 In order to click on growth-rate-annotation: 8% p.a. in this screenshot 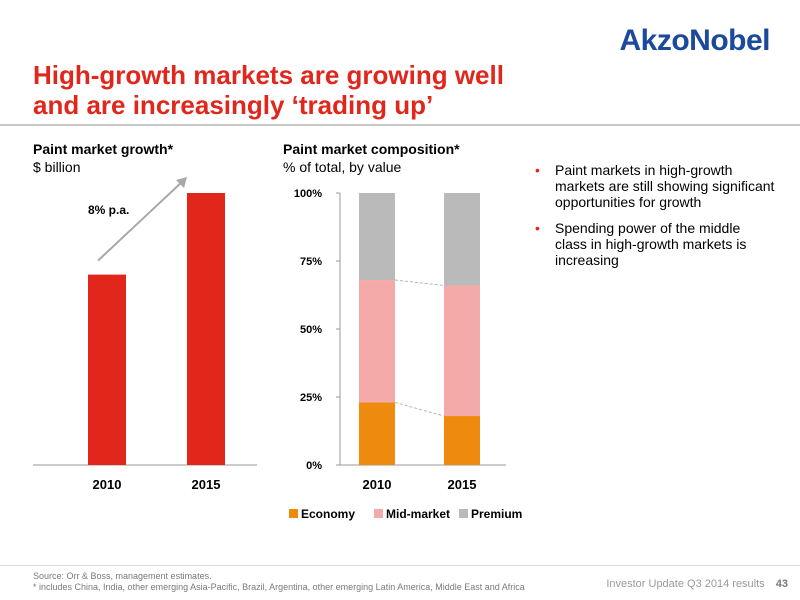, I will do `click(108, 210)`.